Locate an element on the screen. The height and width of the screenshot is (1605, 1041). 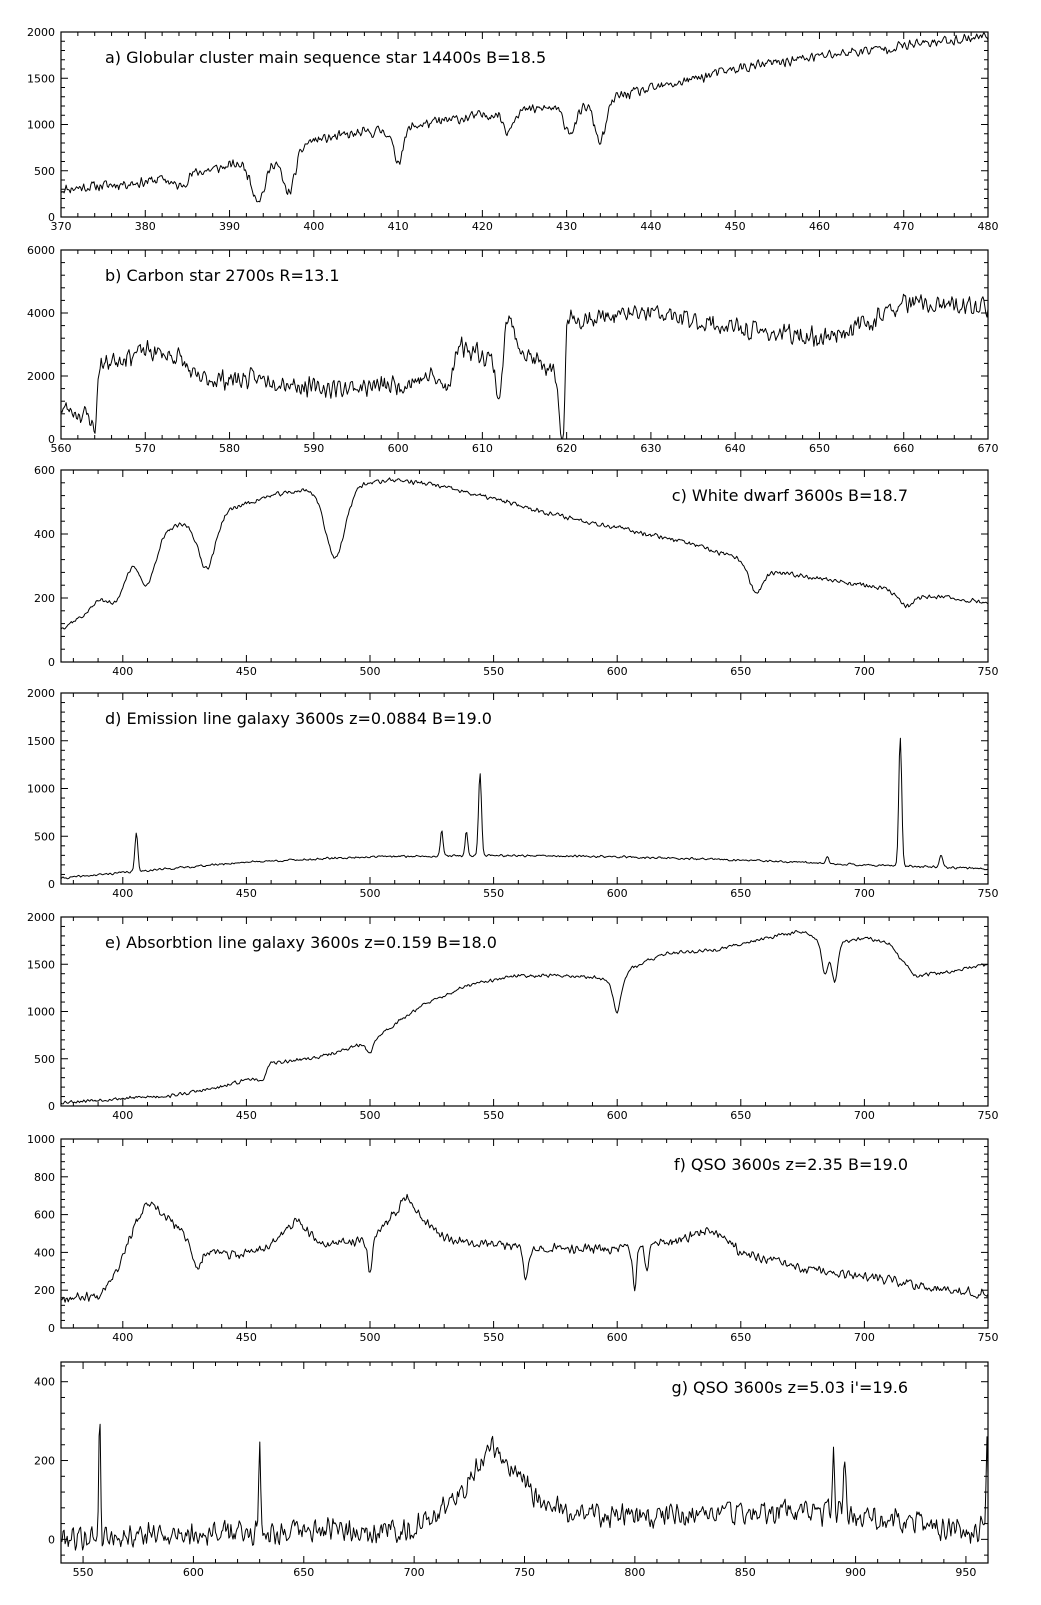
x-tick-label: 390 is located at coordinates (229, 226).